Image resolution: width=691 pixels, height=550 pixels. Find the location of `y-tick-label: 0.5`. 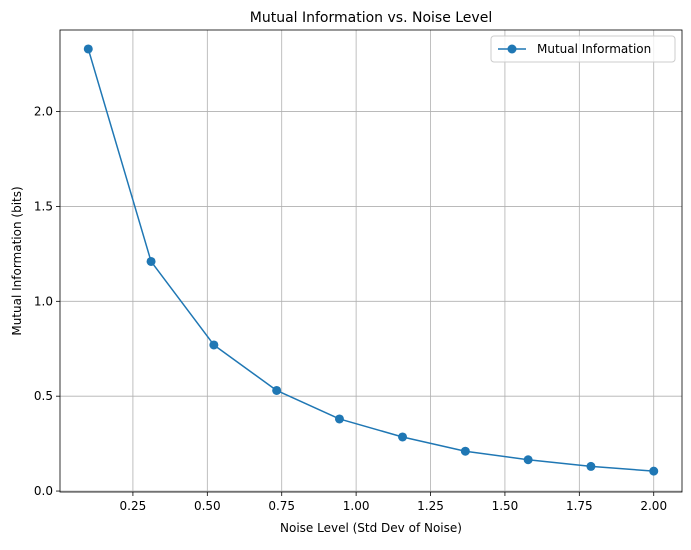

y-tick-label: 0.5 is located at coordinates (43, 396).